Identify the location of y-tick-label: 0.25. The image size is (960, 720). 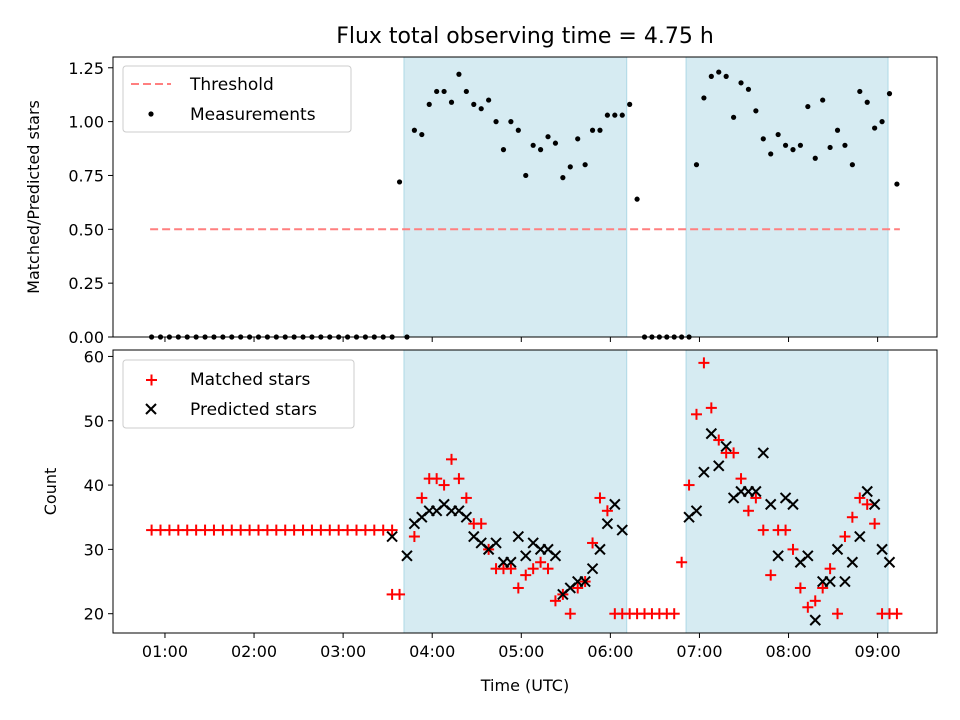
(86, 283).